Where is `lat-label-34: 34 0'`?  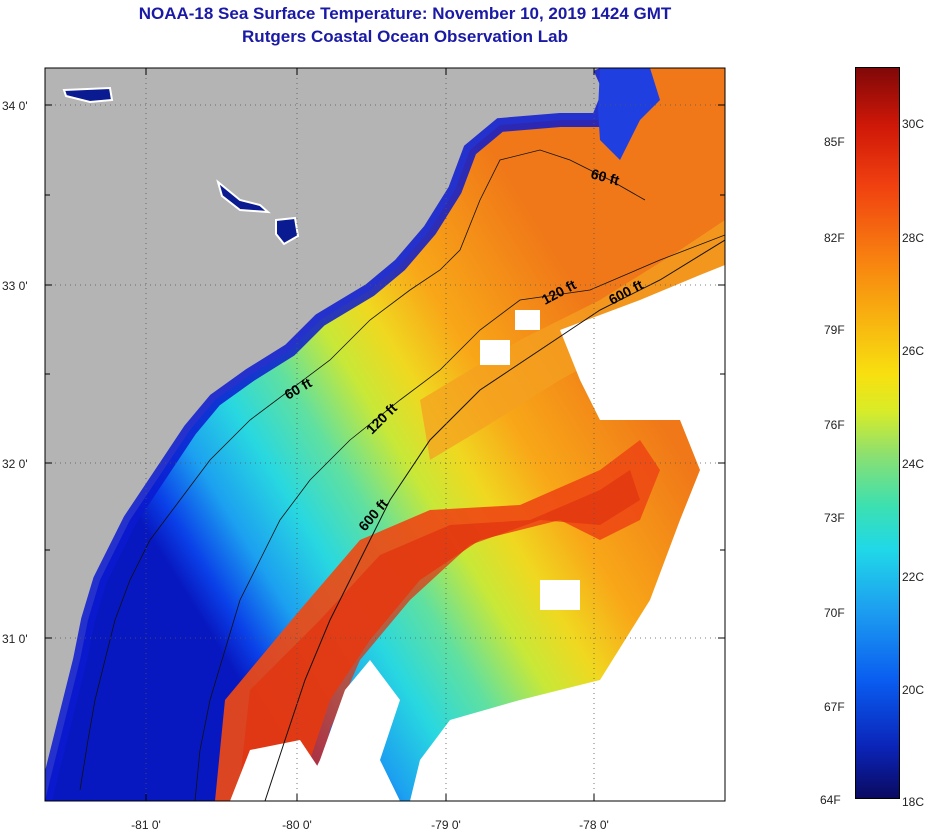 lat-label-34: 34 0' is located at coordinates (15, 106).